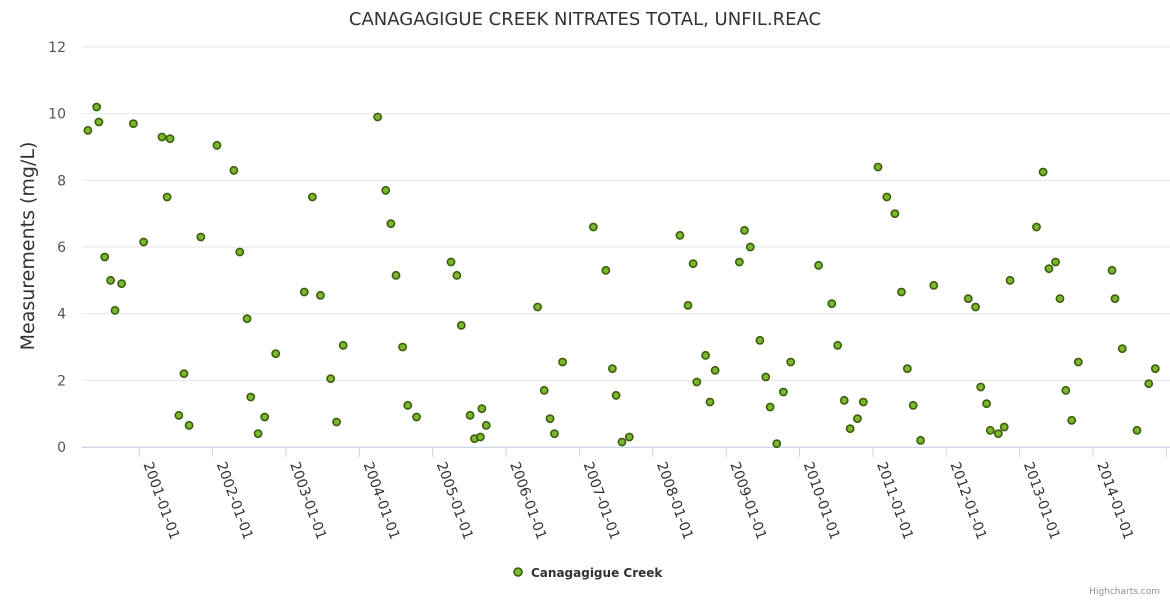 The image size is (1170, 600). I want to click on credits-link: Highcharts.com, so click(1124, 592).